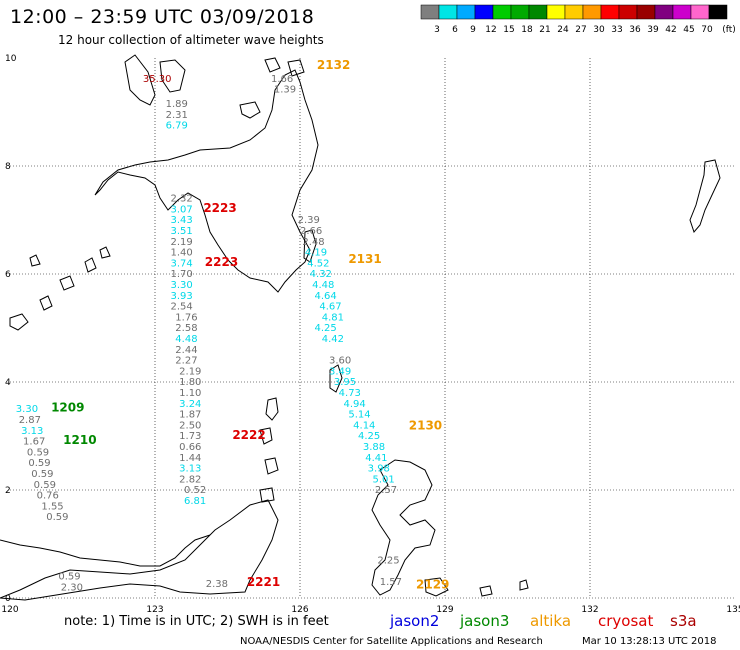 The image size is (740, 650). I want to click on y-tick-label: 0, so click(8, 599).